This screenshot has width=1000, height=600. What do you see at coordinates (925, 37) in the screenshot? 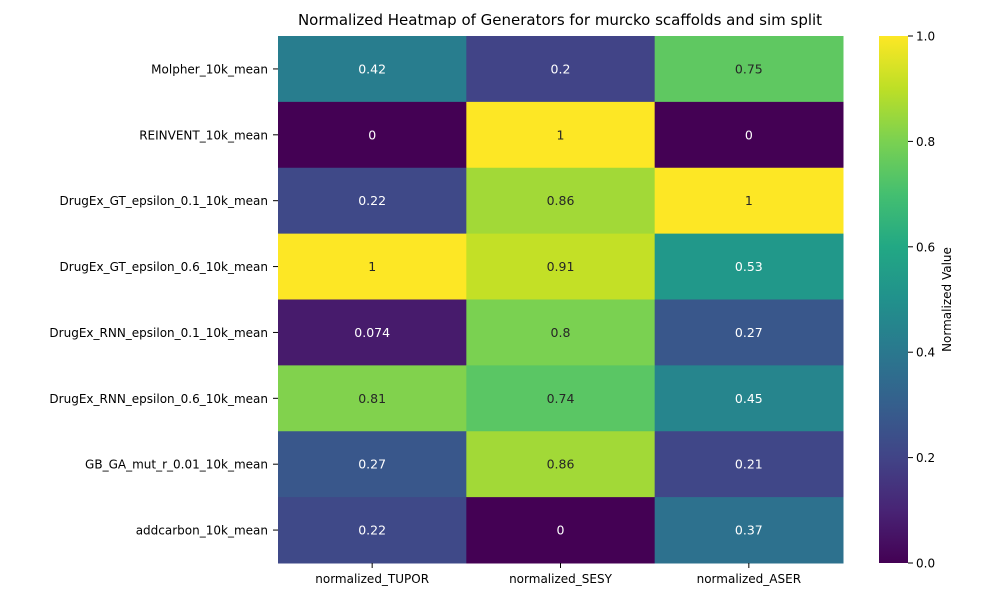
I see `colorbar-tick-label: 1.0` at bounding box center [925, 37].